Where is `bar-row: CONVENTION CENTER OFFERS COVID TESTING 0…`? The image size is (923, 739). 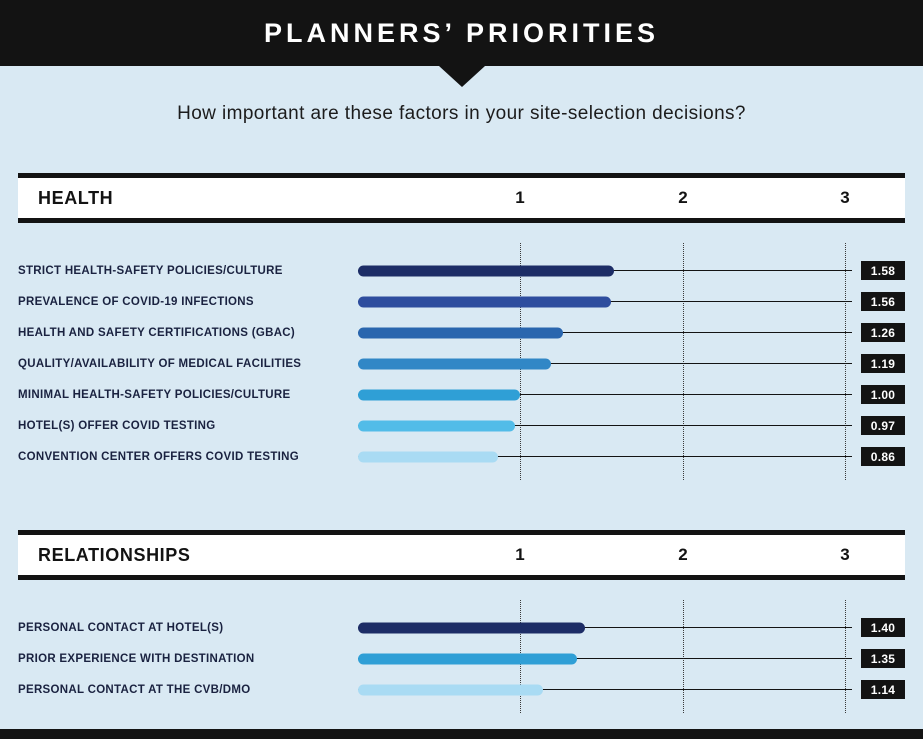 bar-row: CONVENTION CENTER OFFERS COVID TESTING 0… is located at coordinates (461, 456).